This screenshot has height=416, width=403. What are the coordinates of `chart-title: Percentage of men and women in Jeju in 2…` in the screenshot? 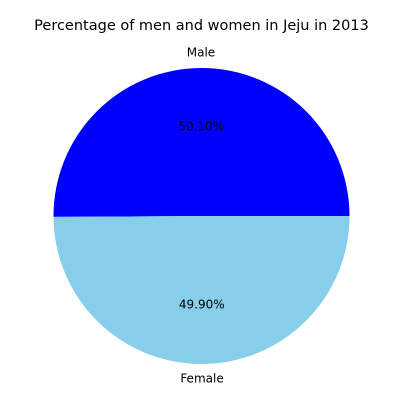 It's located at (201, 26).